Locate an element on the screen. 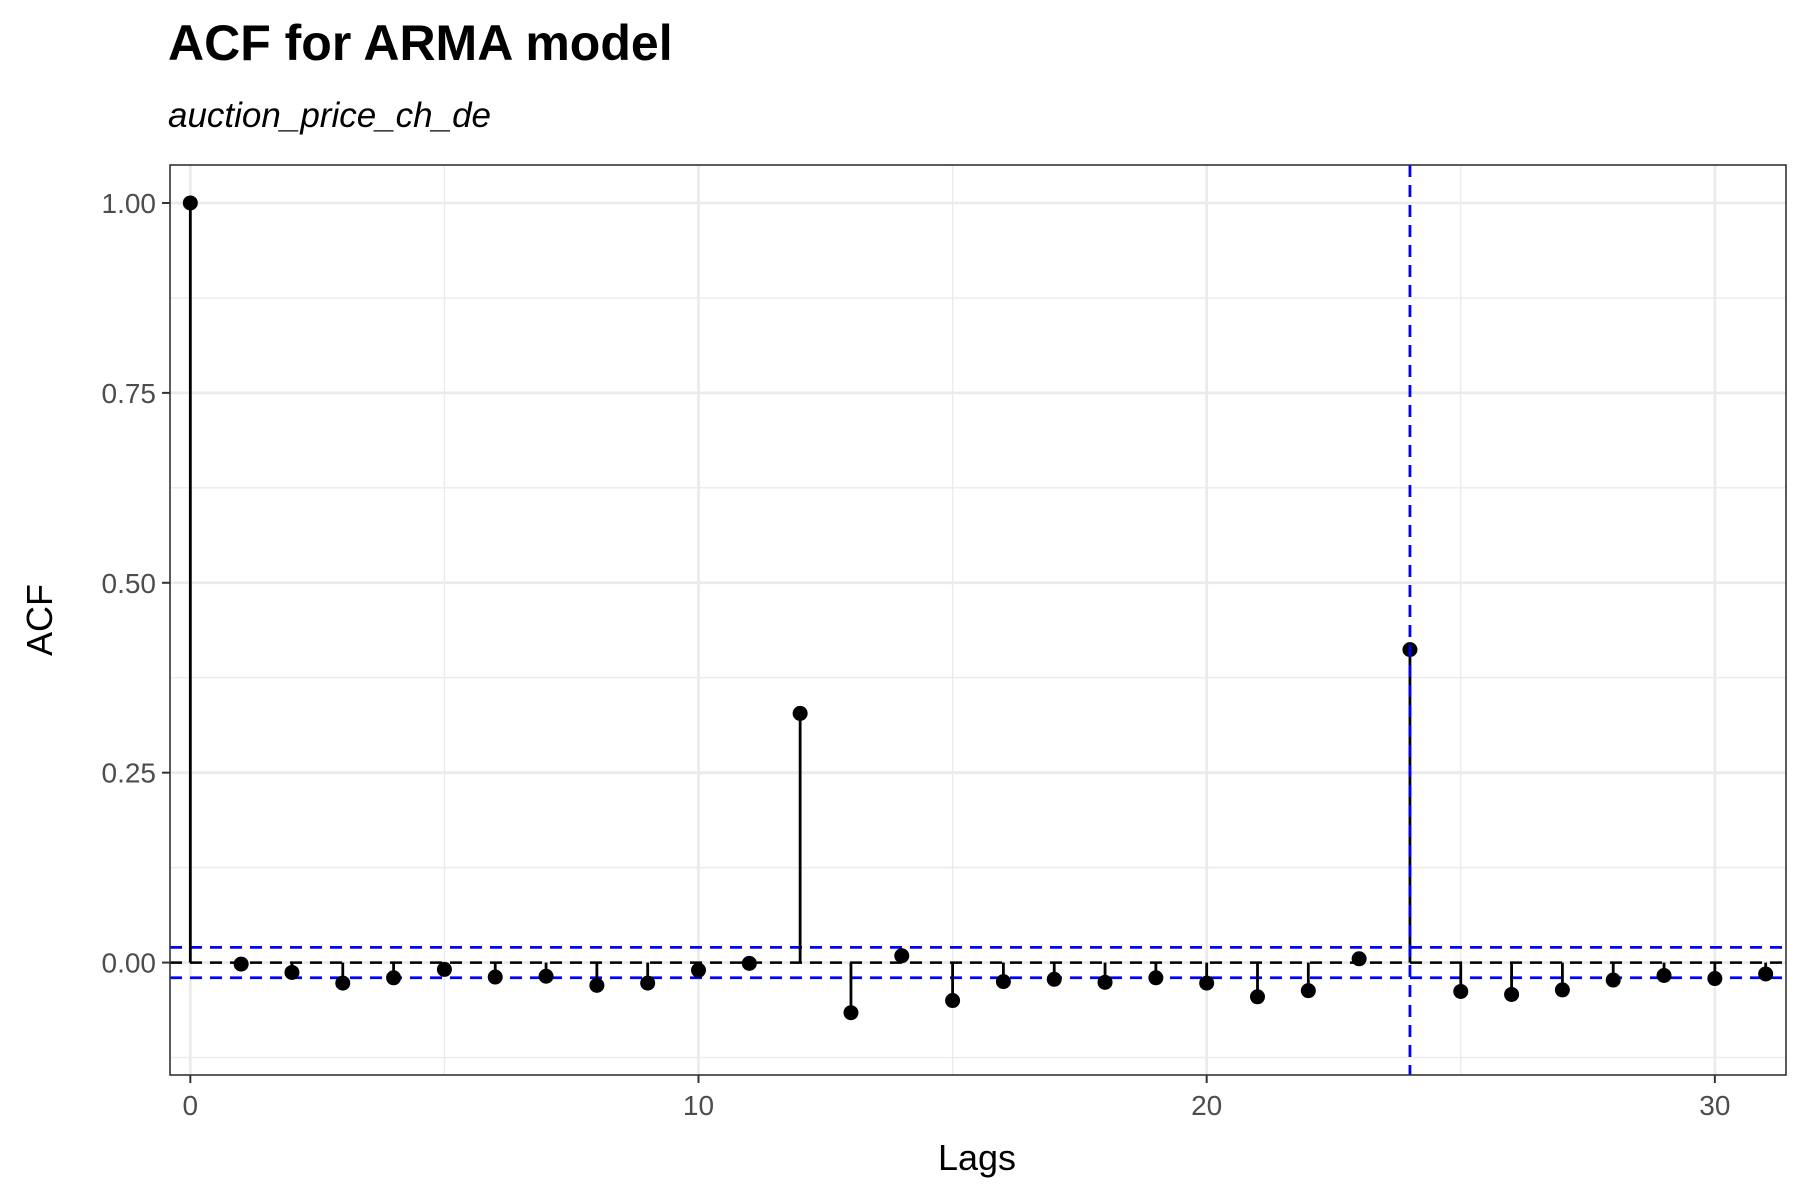  y-tick-label: 0.75 is located at coordinates (129, 393).